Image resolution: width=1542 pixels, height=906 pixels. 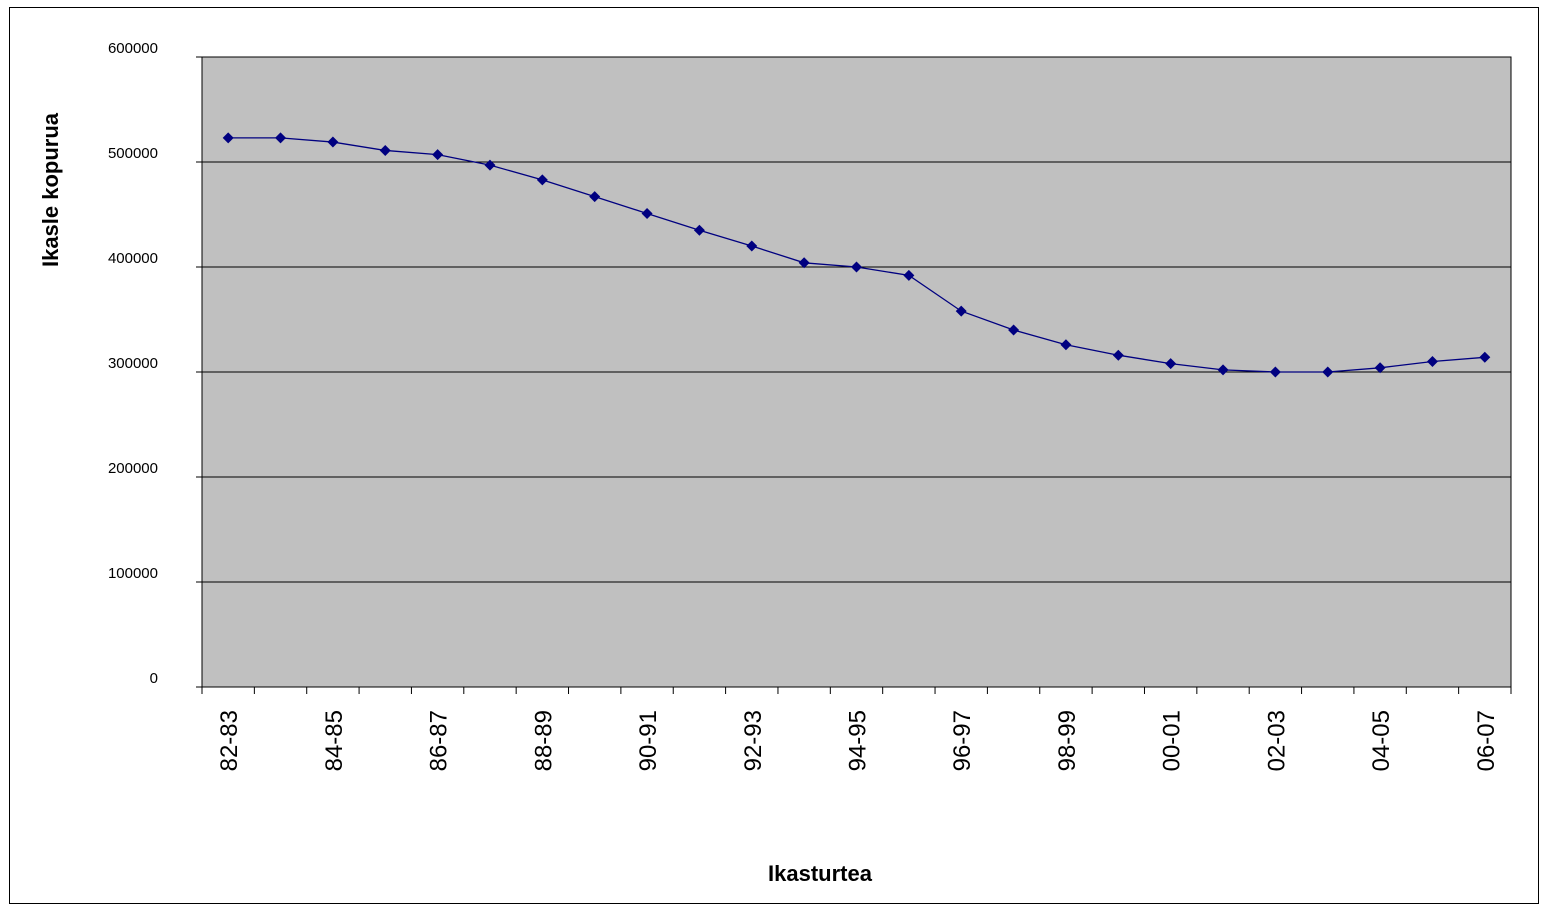 What do you see at coordinates (154, 678) in the screenshot?
I see `y-tick-label: 0` at bounding box center [154, 678].